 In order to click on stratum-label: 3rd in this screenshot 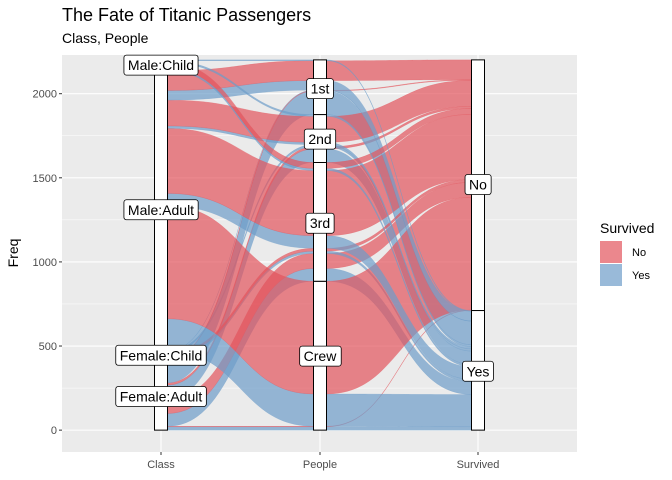, I will do `click(320, 223)`.